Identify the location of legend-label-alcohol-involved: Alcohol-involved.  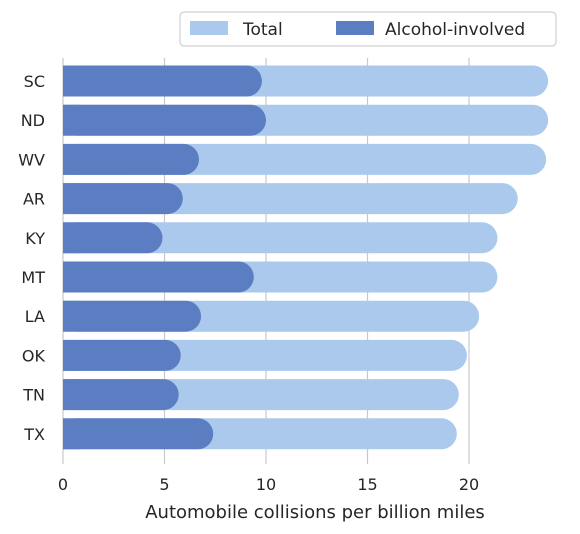
(455, 30).